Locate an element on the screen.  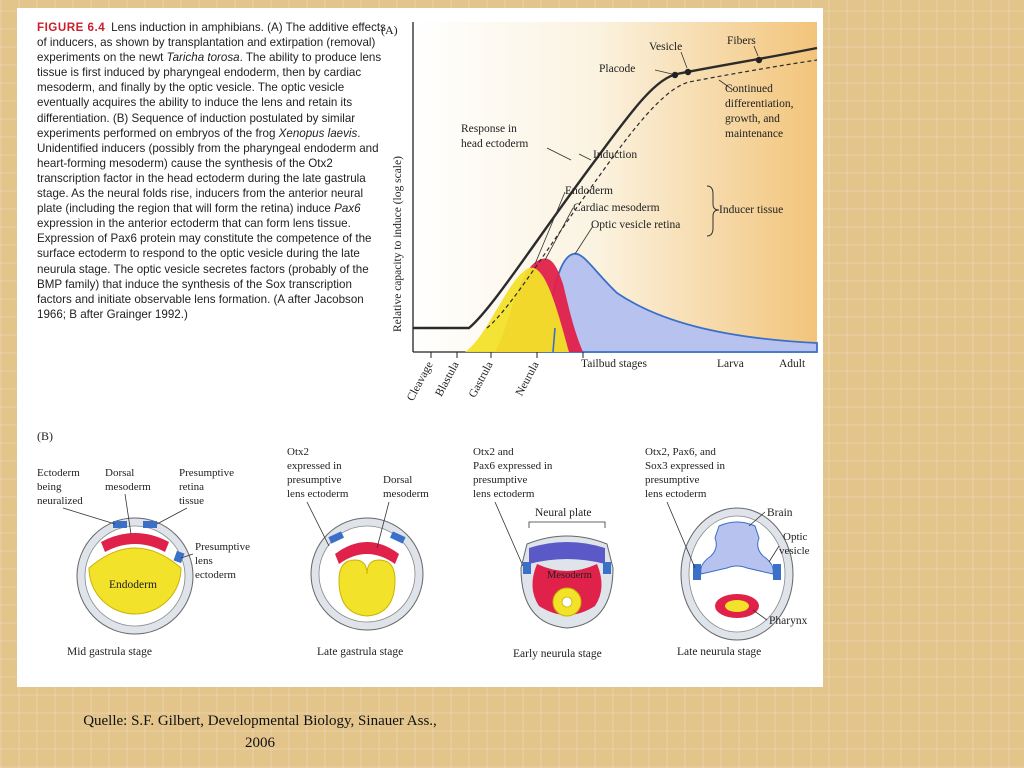
ectoderm-neuralized-label: Ectoderm being neuralized is located at coordinates (60, 487).